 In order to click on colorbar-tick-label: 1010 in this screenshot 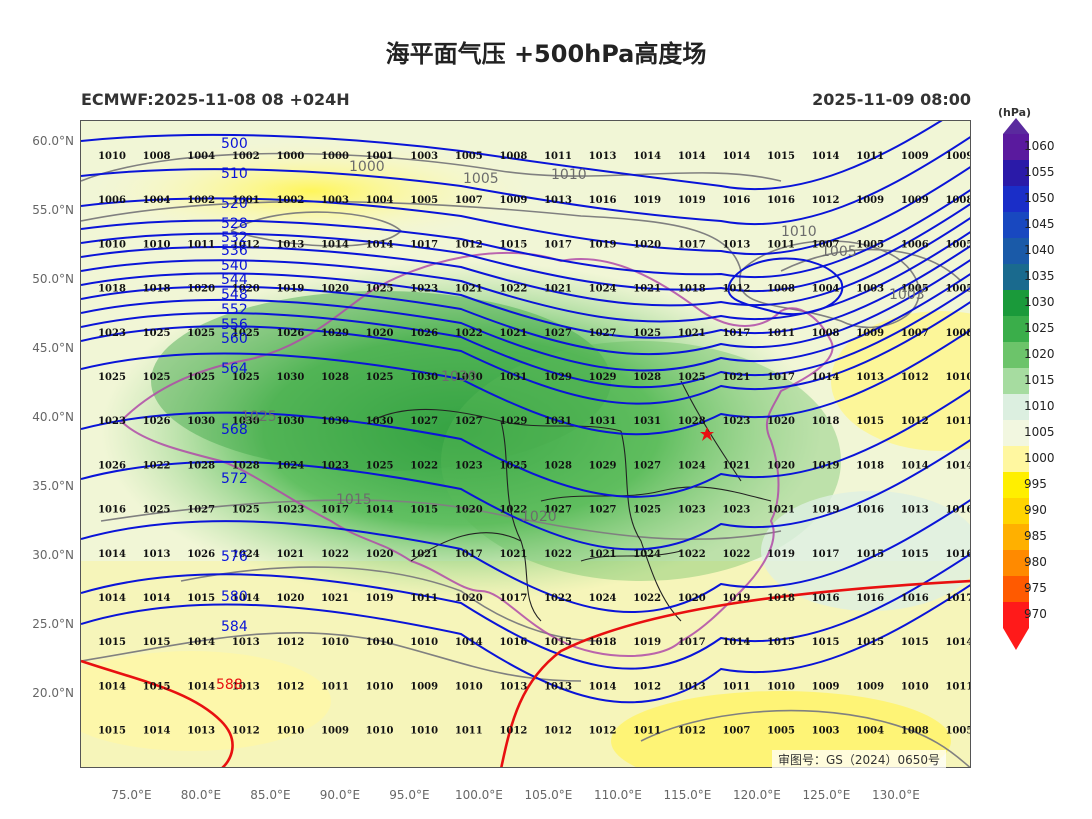, I will do `click(1039, 406)`.